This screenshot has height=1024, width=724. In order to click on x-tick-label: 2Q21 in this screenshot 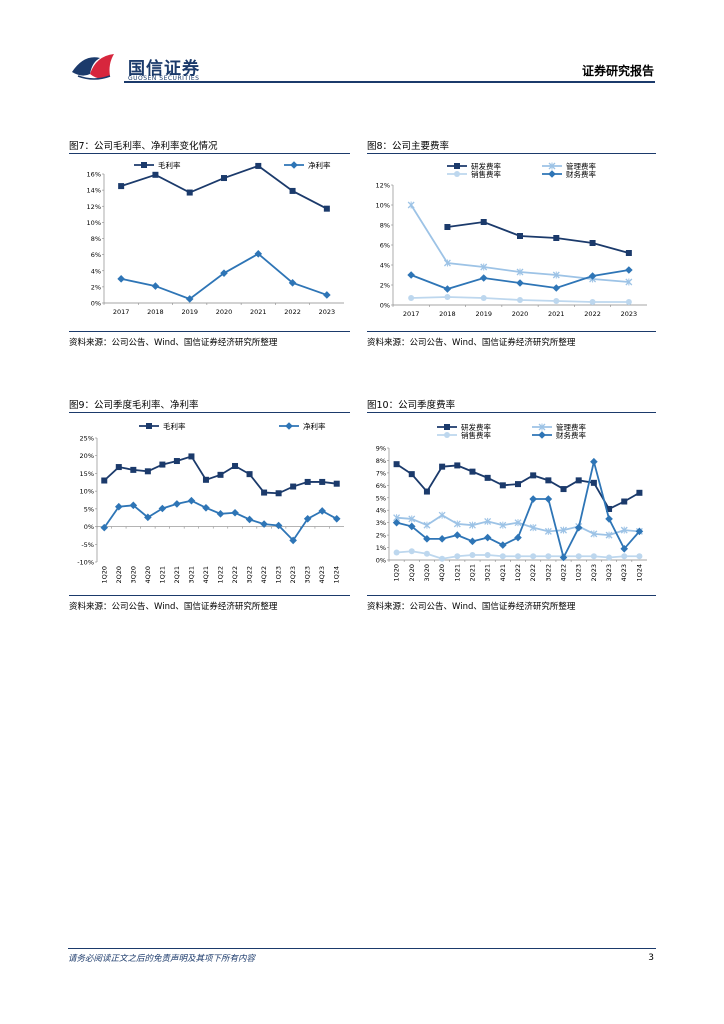, I will do `click(177, 575)`.